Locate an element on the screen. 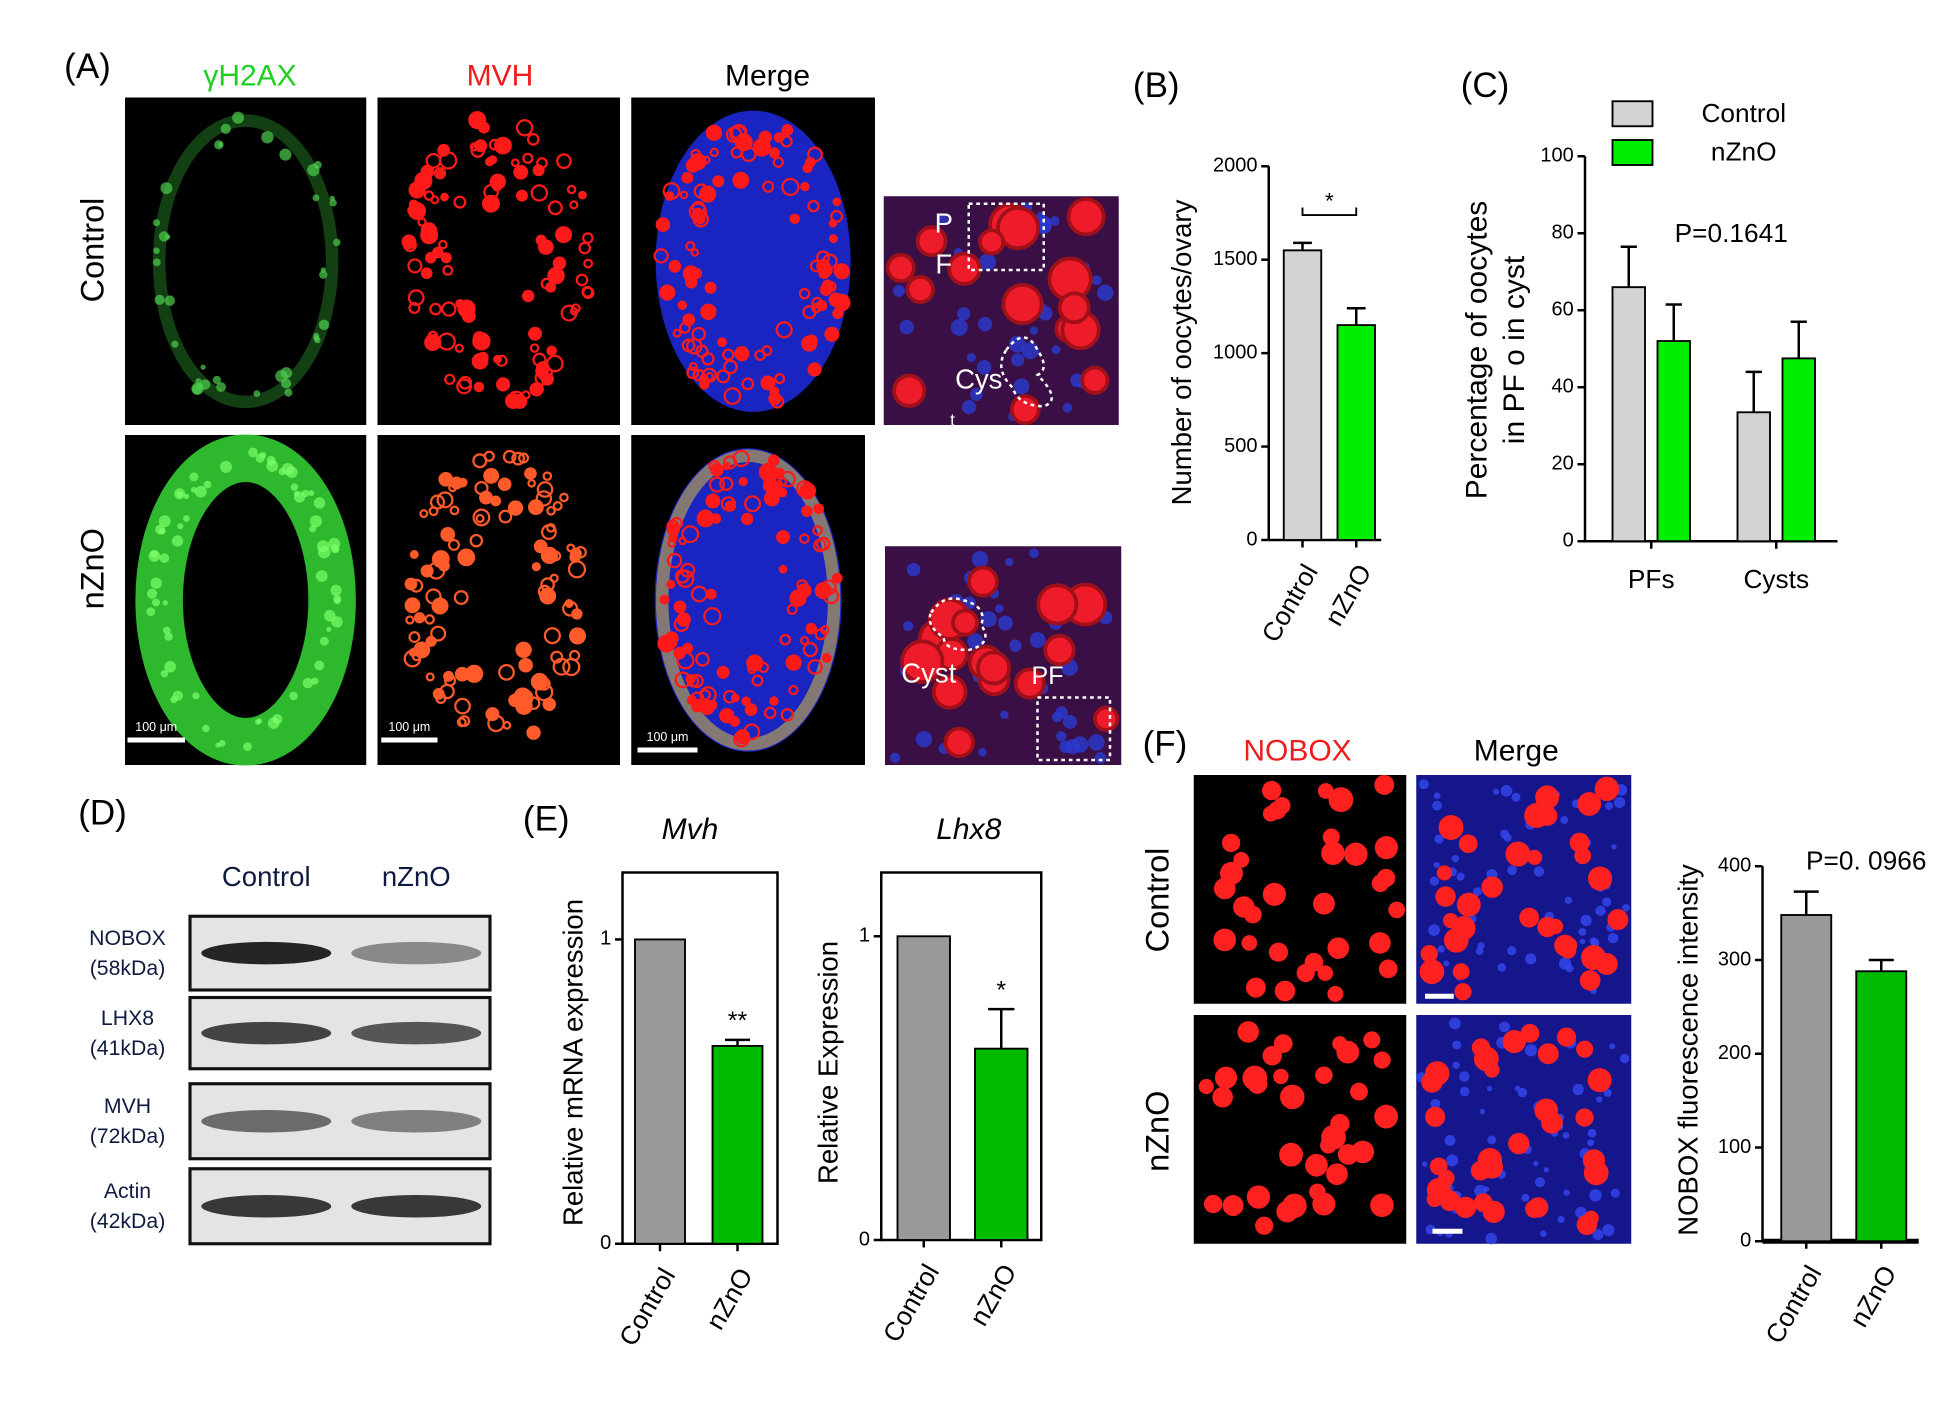  band is located at coordinates (266, 1033).